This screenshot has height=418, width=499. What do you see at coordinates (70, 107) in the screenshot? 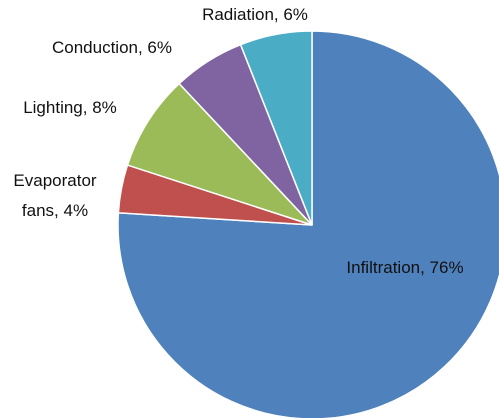
I see `data-label: Lighting, 8%` at bounding box center [70, 107].